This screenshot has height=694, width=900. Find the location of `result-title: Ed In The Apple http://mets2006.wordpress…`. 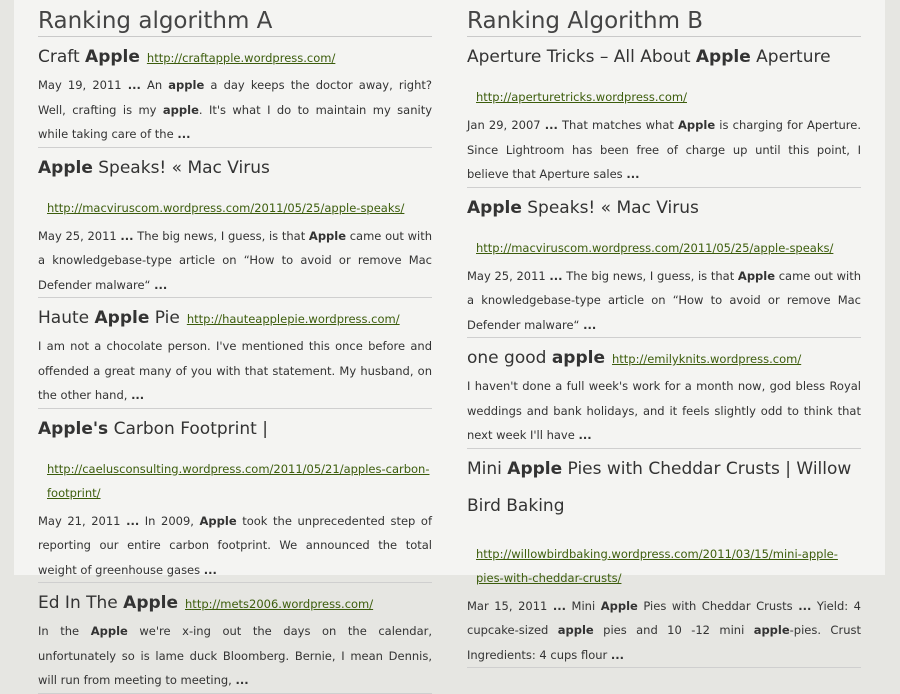

result-title: Ed In The Apple http://mets2006.wordpress… is located at coordinates (235, 603).